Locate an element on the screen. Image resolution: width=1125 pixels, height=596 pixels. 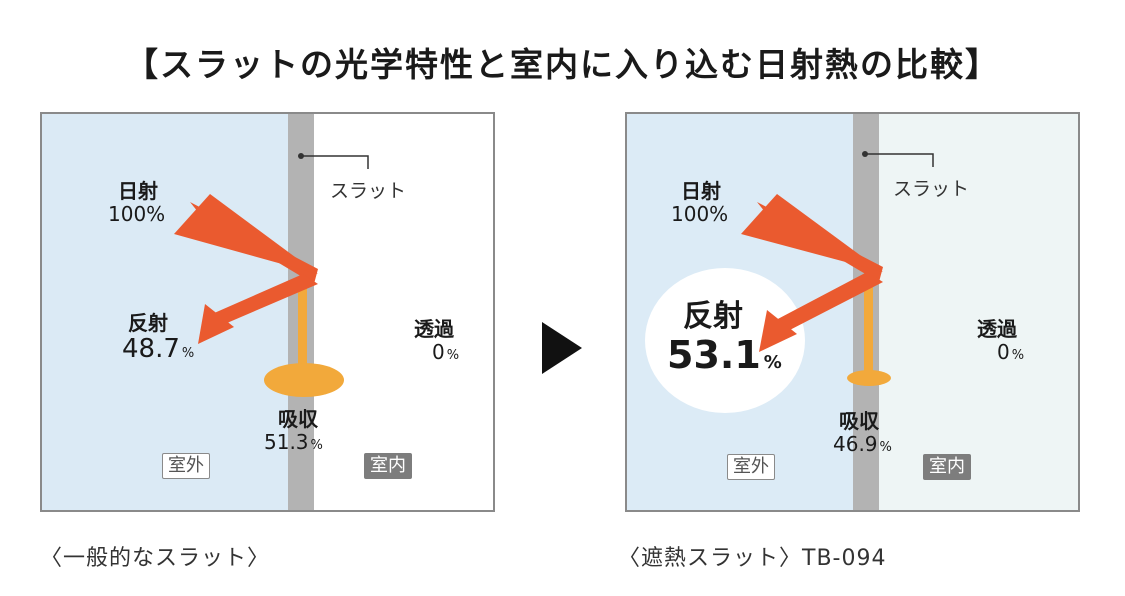
absorption-readout: 吸収 46.9% is located at coordinates (862, 435).